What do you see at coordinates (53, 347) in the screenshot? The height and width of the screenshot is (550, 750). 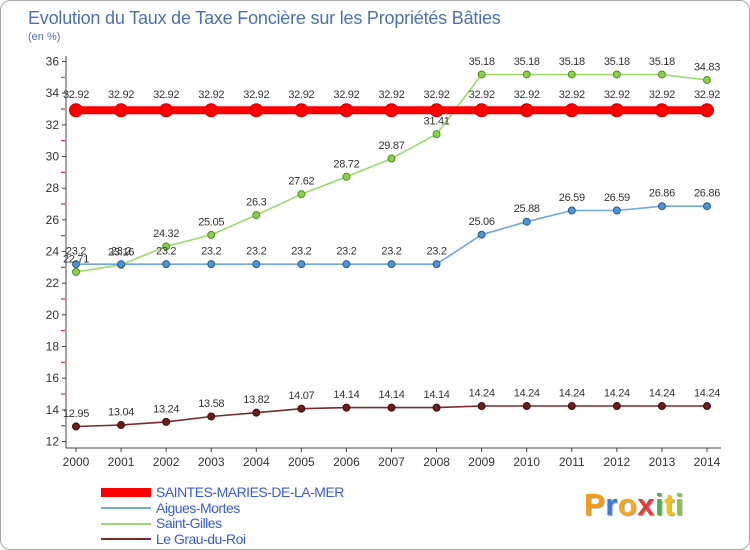 I see `y-tick-label: 18` at bounding box center [53, 347].